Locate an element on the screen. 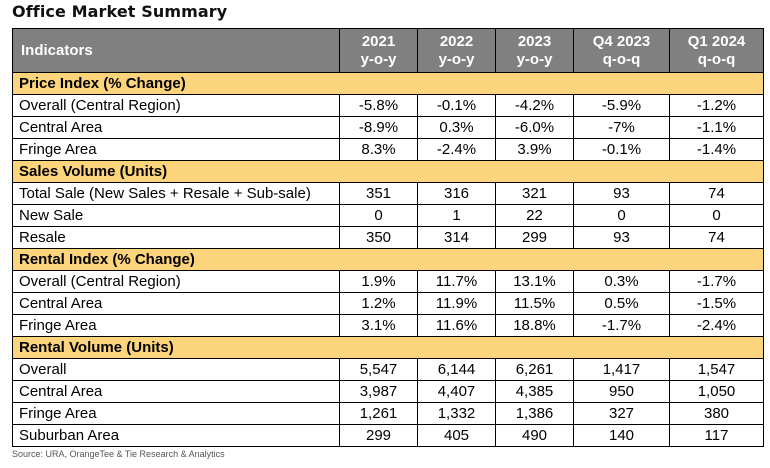 The height and width of the screenshot is (468, 770). row-label: New Sale is located at coordinates (176, 215).